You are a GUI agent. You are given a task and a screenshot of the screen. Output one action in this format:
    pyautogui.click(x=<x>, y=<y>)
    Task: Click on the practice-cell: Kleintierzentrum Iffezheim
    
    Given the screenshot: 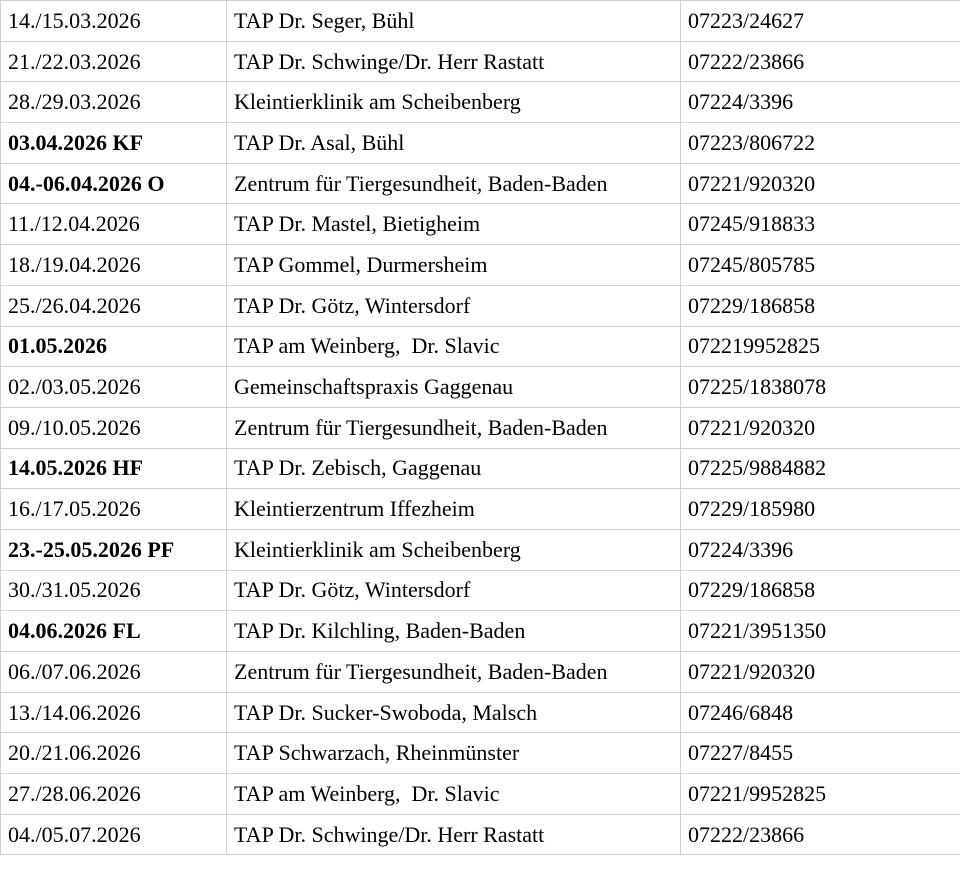 What is the action you would take?
    pyautogui.click(x=453, y=509)
    